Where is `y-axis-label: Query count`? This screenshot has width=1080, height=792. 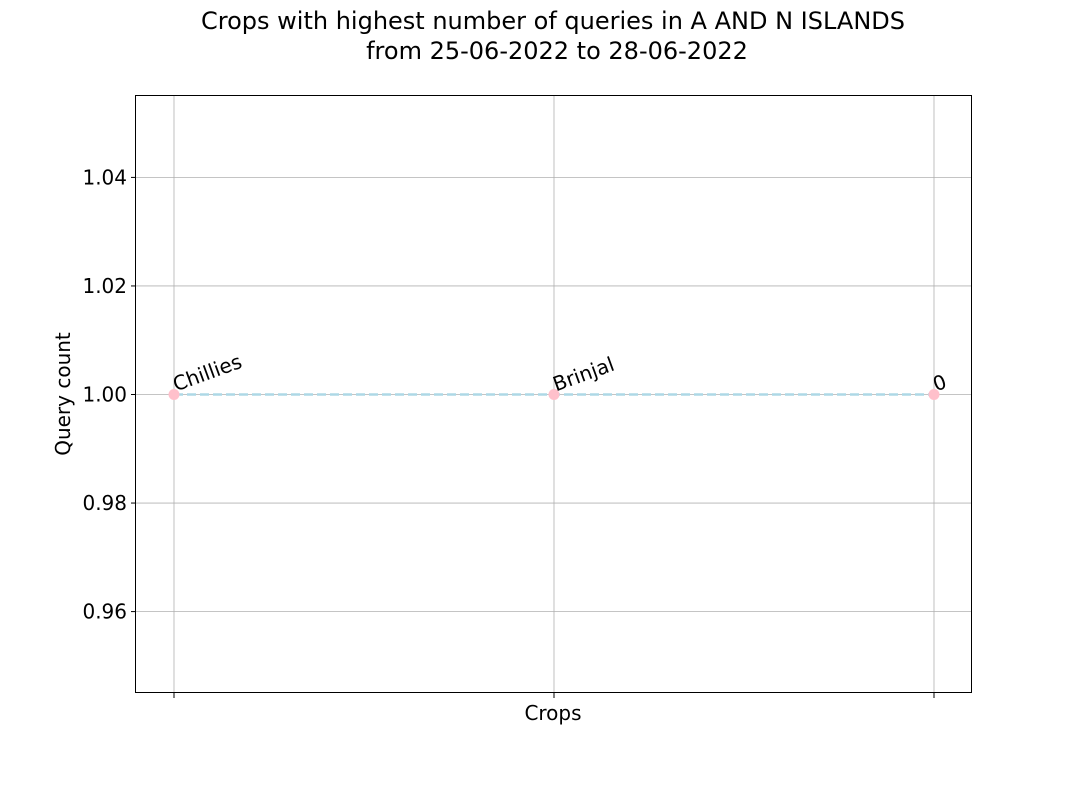
y-axis-label: Query count is located at coordinates (63, 394).